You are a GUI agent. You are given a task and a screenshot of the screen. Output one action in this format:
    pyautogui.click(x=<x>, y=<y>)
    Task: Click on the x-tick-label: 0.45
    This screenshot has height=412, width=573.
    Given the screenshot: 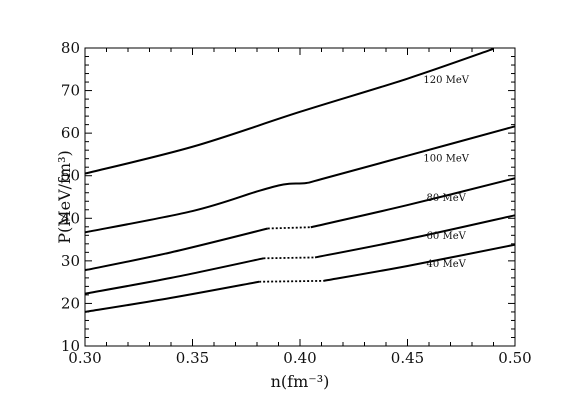 What is the action you would take?
    pyautogui.click(x=407, y=358)
    